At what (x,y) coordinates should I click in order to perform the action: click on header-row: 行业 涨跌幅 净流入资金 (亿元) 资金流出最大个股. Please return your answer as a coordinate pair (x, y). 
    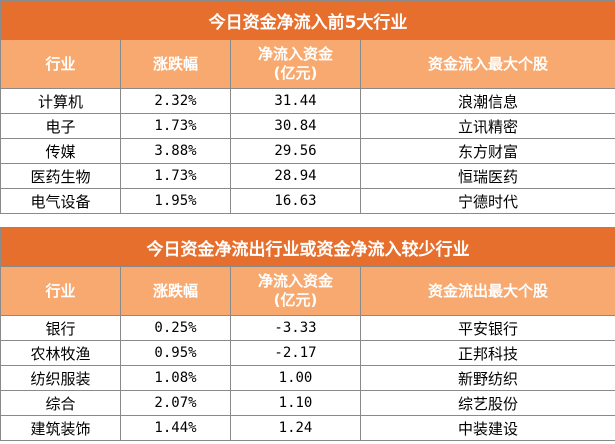
    Looking at the image, I should click on (307, 291).